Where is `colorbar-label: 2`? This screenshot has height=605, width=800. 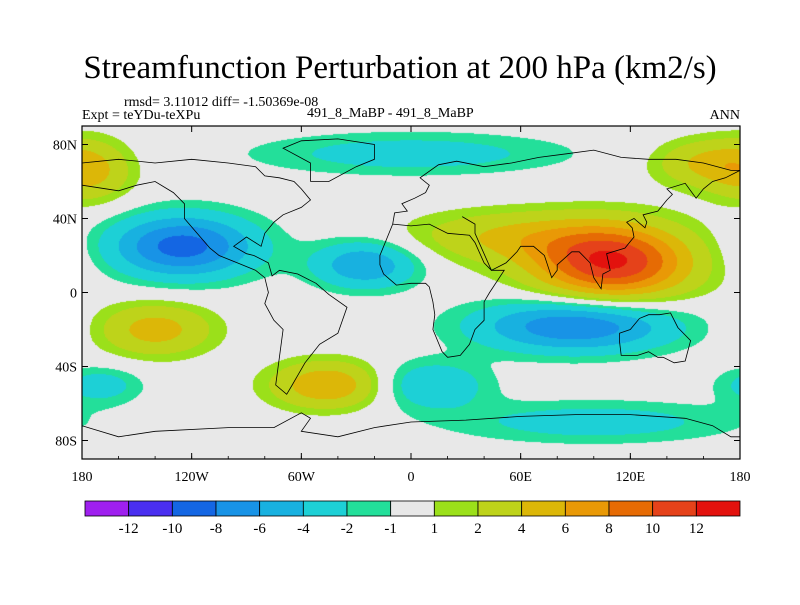 colorbar-label: 2 is located at coordinates (478, 529).